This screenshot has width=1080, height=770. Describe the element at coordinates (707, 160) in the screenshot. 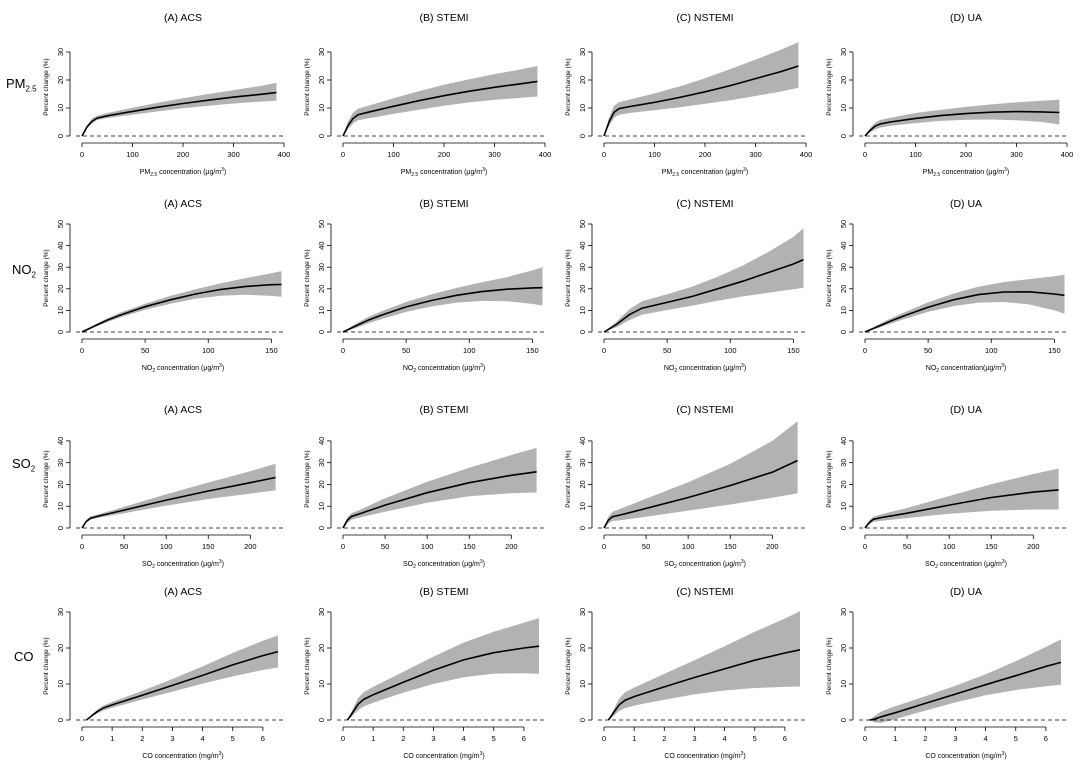

I see `x-axis: 0 100 200 300 400 PM2.5 concentration (μg/m3)` at that location.